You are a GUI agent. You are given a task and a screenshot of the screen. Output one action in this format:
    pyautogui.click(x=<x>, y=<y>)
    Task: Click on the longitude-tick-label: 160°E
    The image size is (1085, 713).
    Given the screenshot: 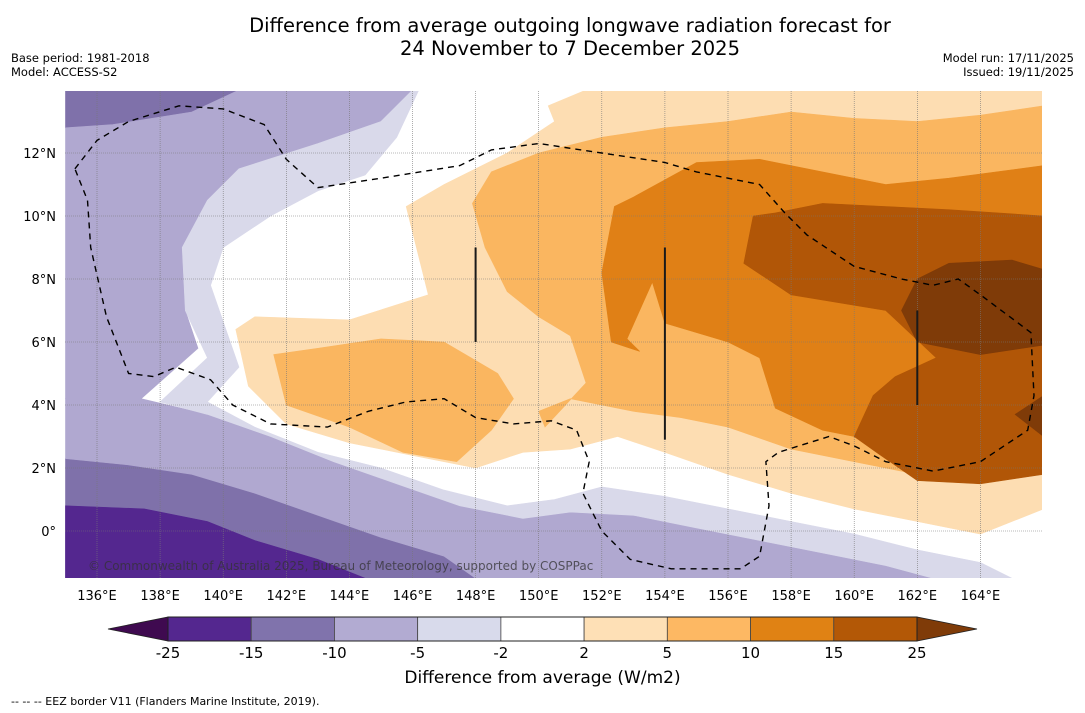 What is the action you would take?
    pyautogui.click(x=854, y=596)
    